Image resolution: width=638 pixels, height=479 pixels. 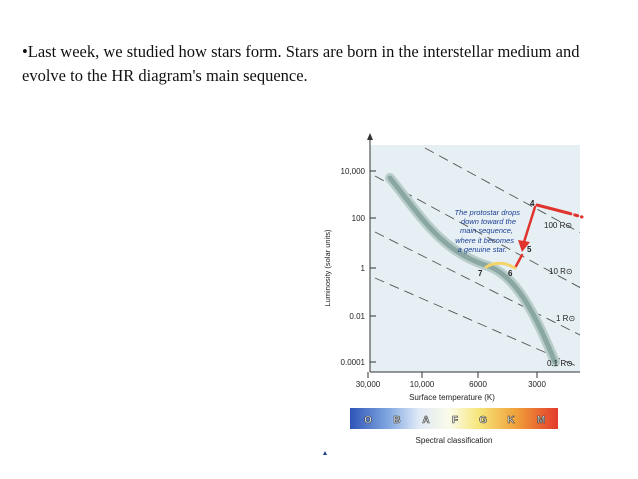 I want to click on protostar-track, so click(x=534, y=236).